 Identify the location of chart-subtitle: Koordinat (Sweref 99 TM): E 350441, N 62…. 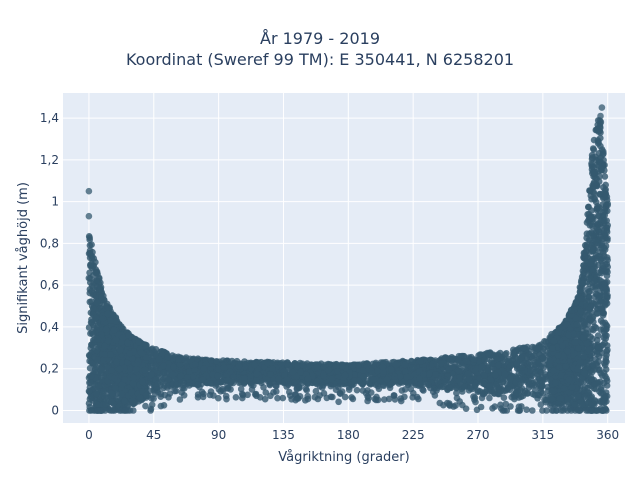
(320, 59).